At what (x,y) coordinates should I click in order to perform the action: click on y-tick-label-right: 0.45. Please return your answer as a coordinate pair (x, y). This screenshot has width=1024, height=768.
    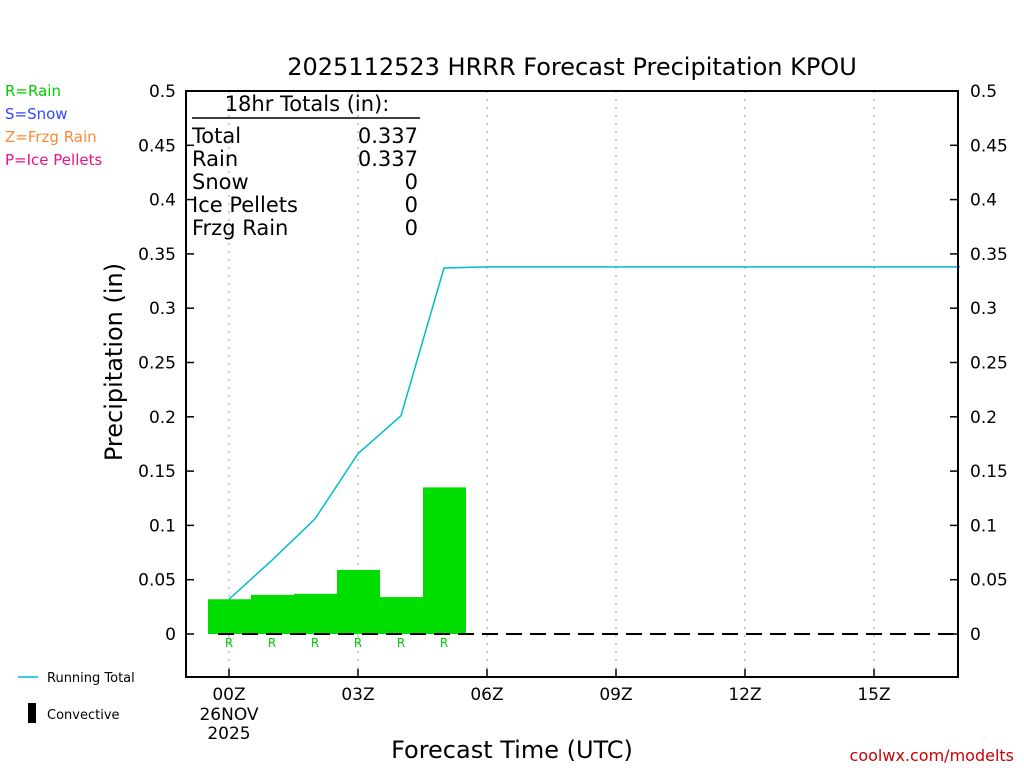
    Looking at the image, I should click on (989, 146).